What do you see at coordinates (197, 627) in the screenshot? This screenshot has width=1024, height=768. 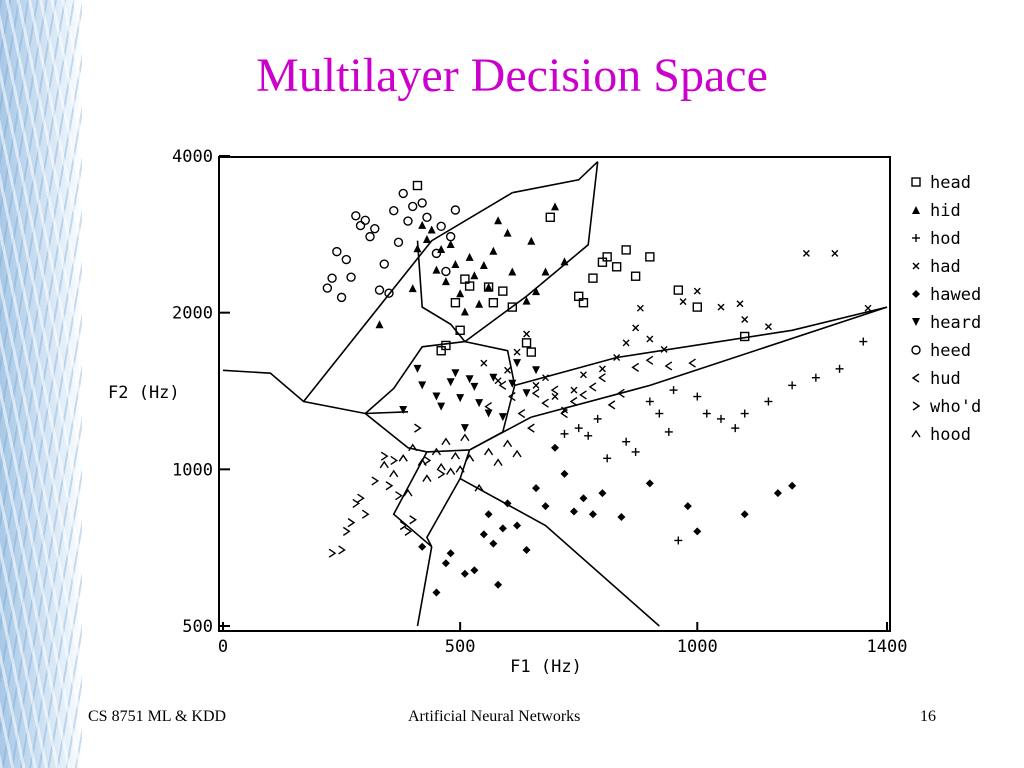 I see `y-tick-label: 500` at bounding box center [197, 627].